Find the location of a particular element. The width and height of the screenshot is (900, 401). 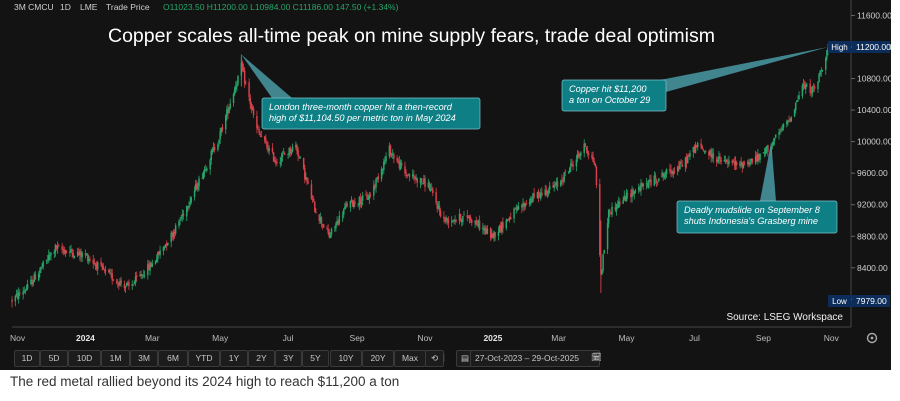

gear-icon is located at coordinates (872, 338).